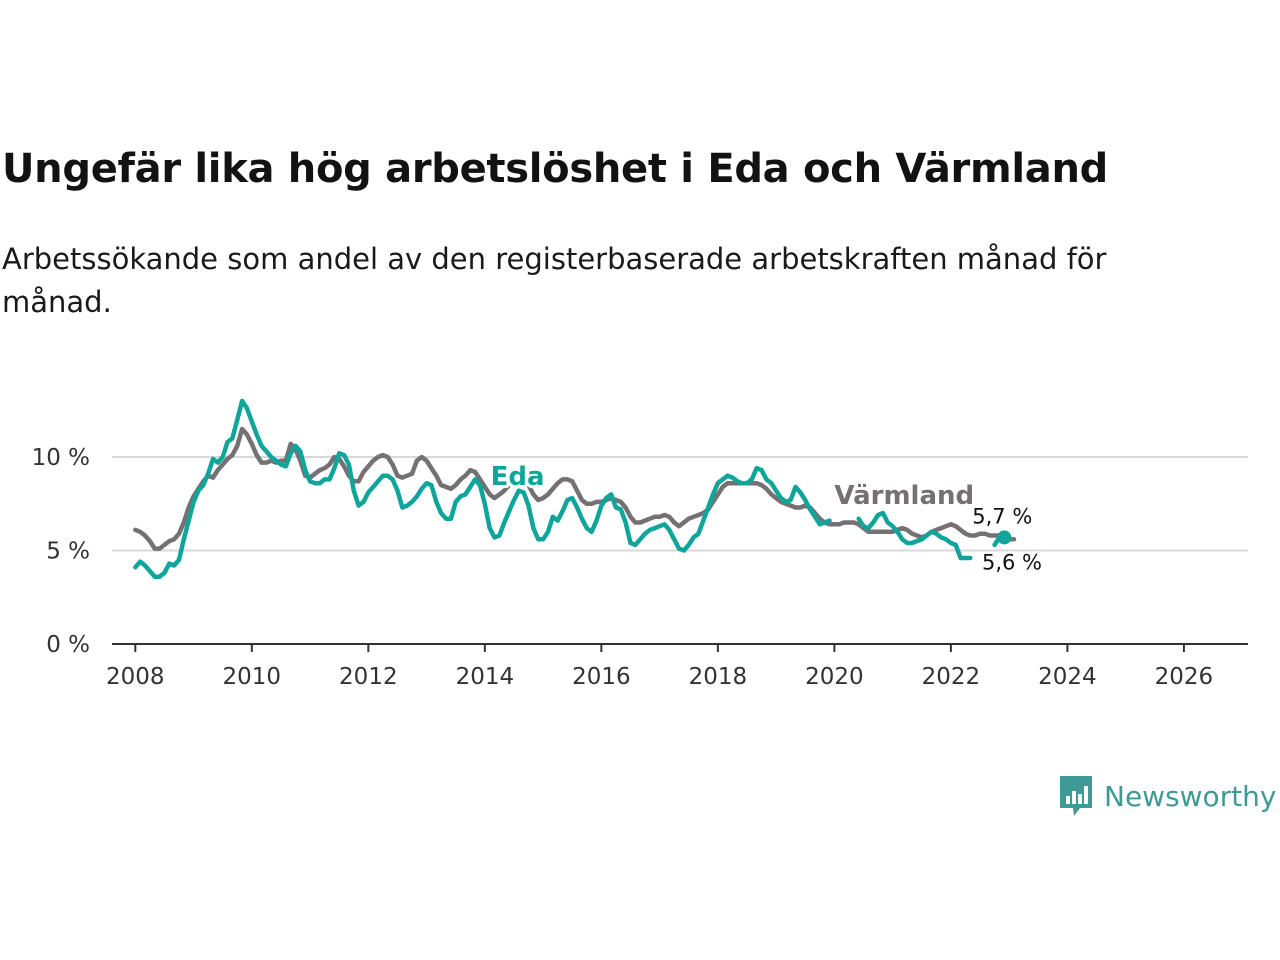  Describe the element at coordinates (904, 496) in the screenshot. I see `series-label-varmland: Värmland` at that location.